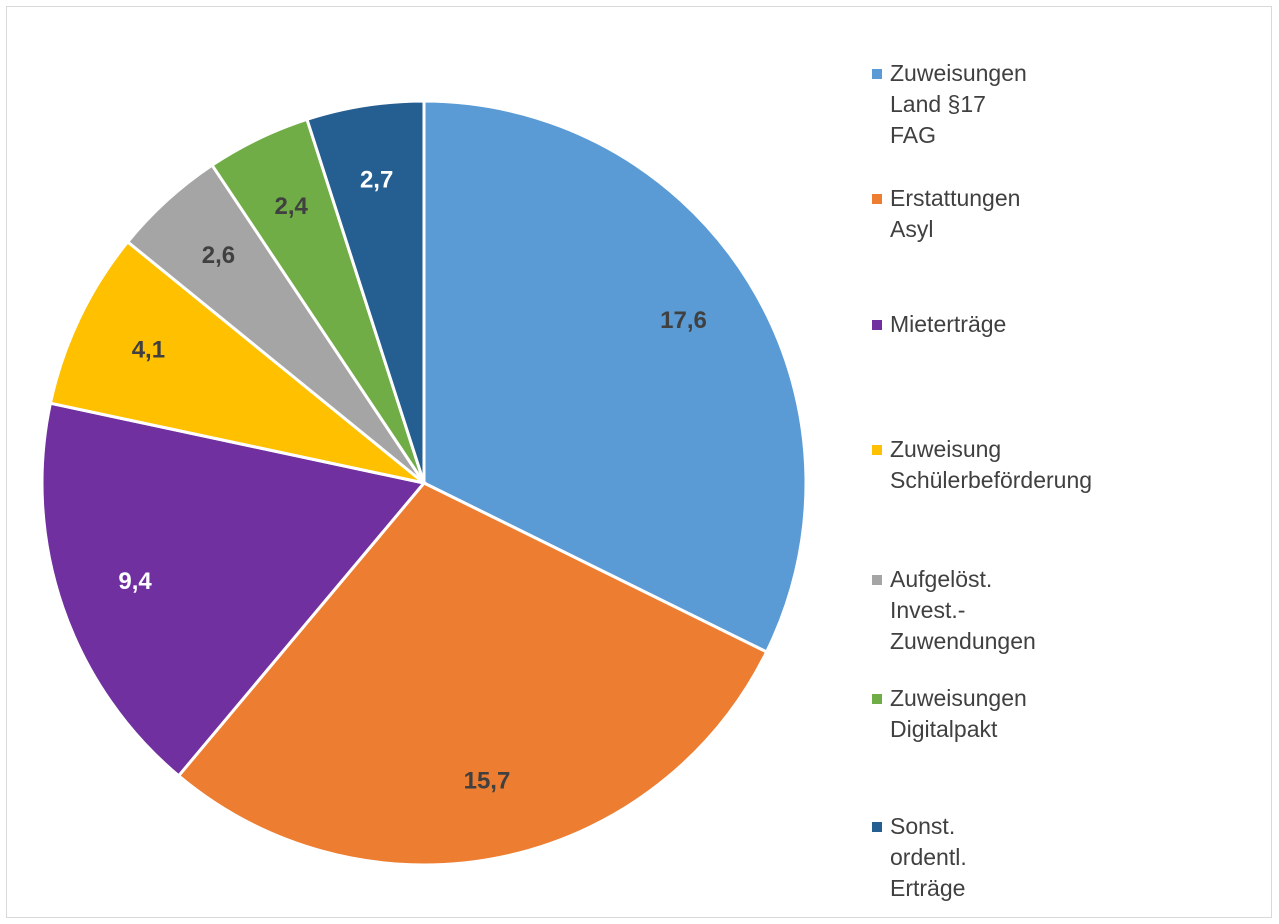 The height and width of the screenshot is (924, 1279). I want to click on legend-entry: Zuweisungen Land §17 FAG, so click(949, 104).